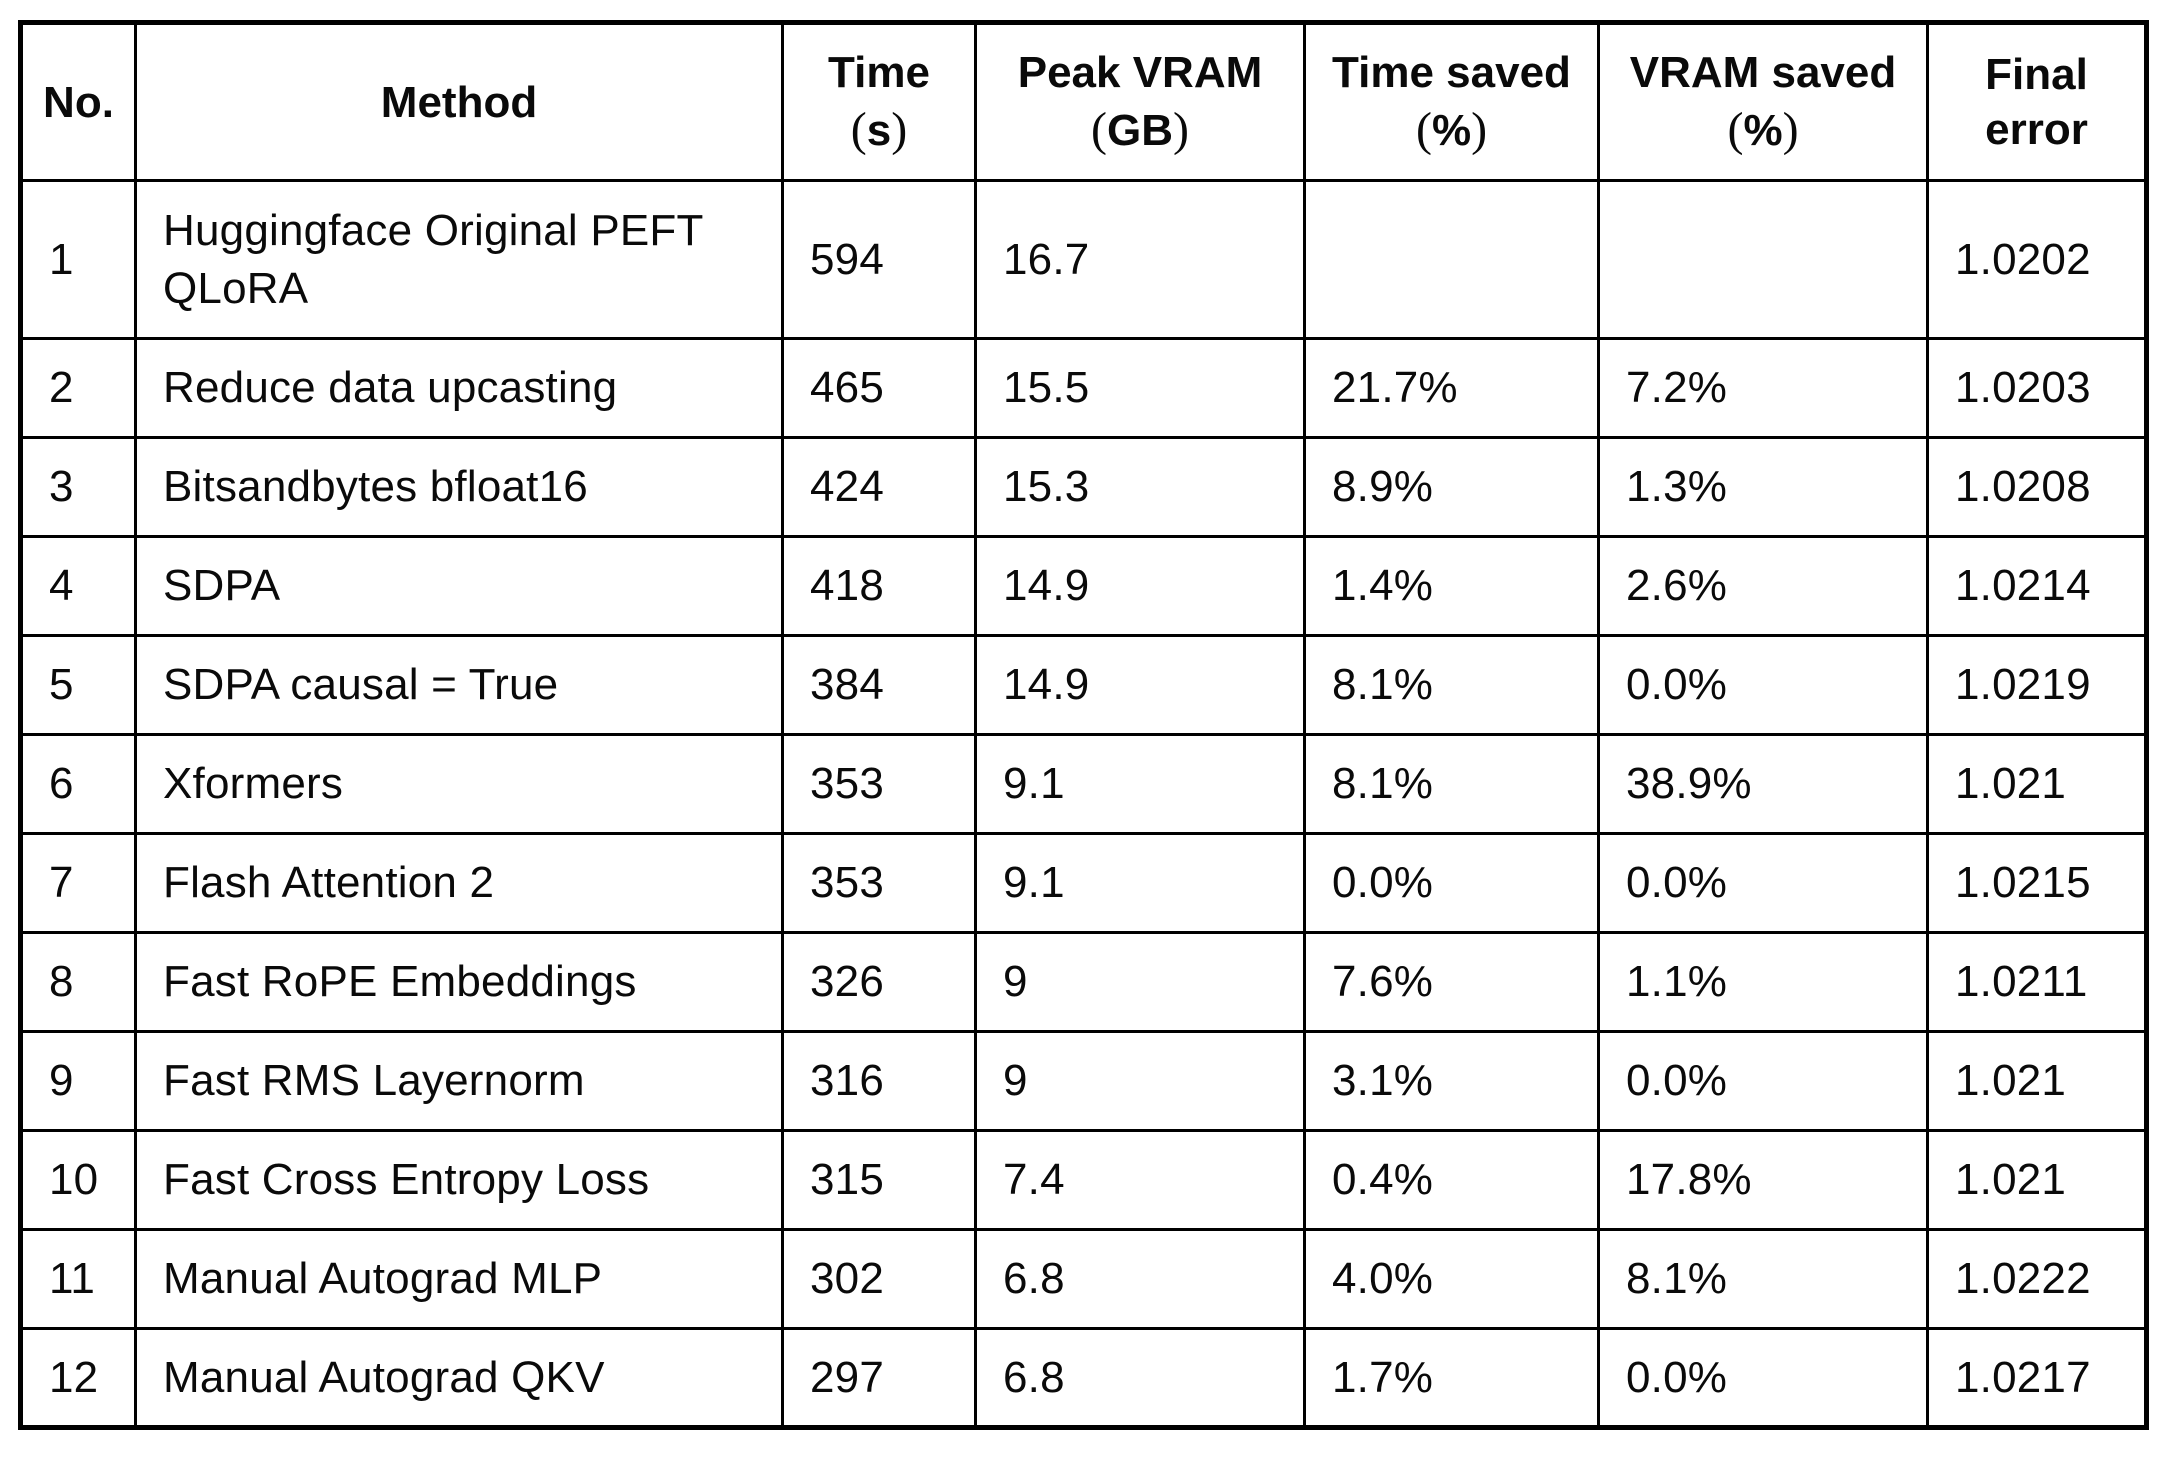 The image size is (2162, 1466). Describe the element at coordinates (1140, 72) in the screenshot. I see `column-header-label: Peak VRAM` at that location.